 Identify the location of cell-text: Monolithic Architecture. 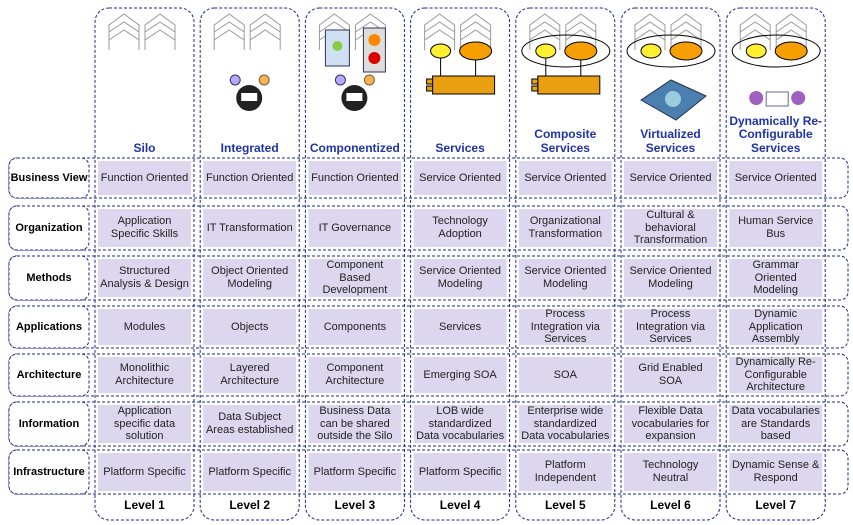
(144, 374).